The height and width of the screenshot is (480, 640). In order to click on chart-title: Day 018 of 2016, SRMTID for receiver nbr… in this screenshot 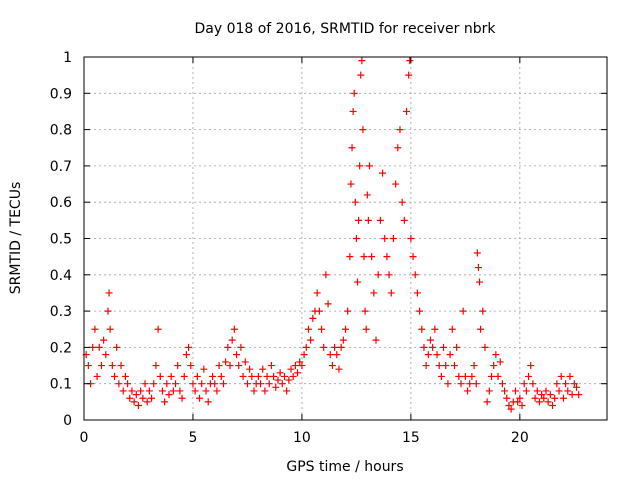, I will do `click(345, 29)`.